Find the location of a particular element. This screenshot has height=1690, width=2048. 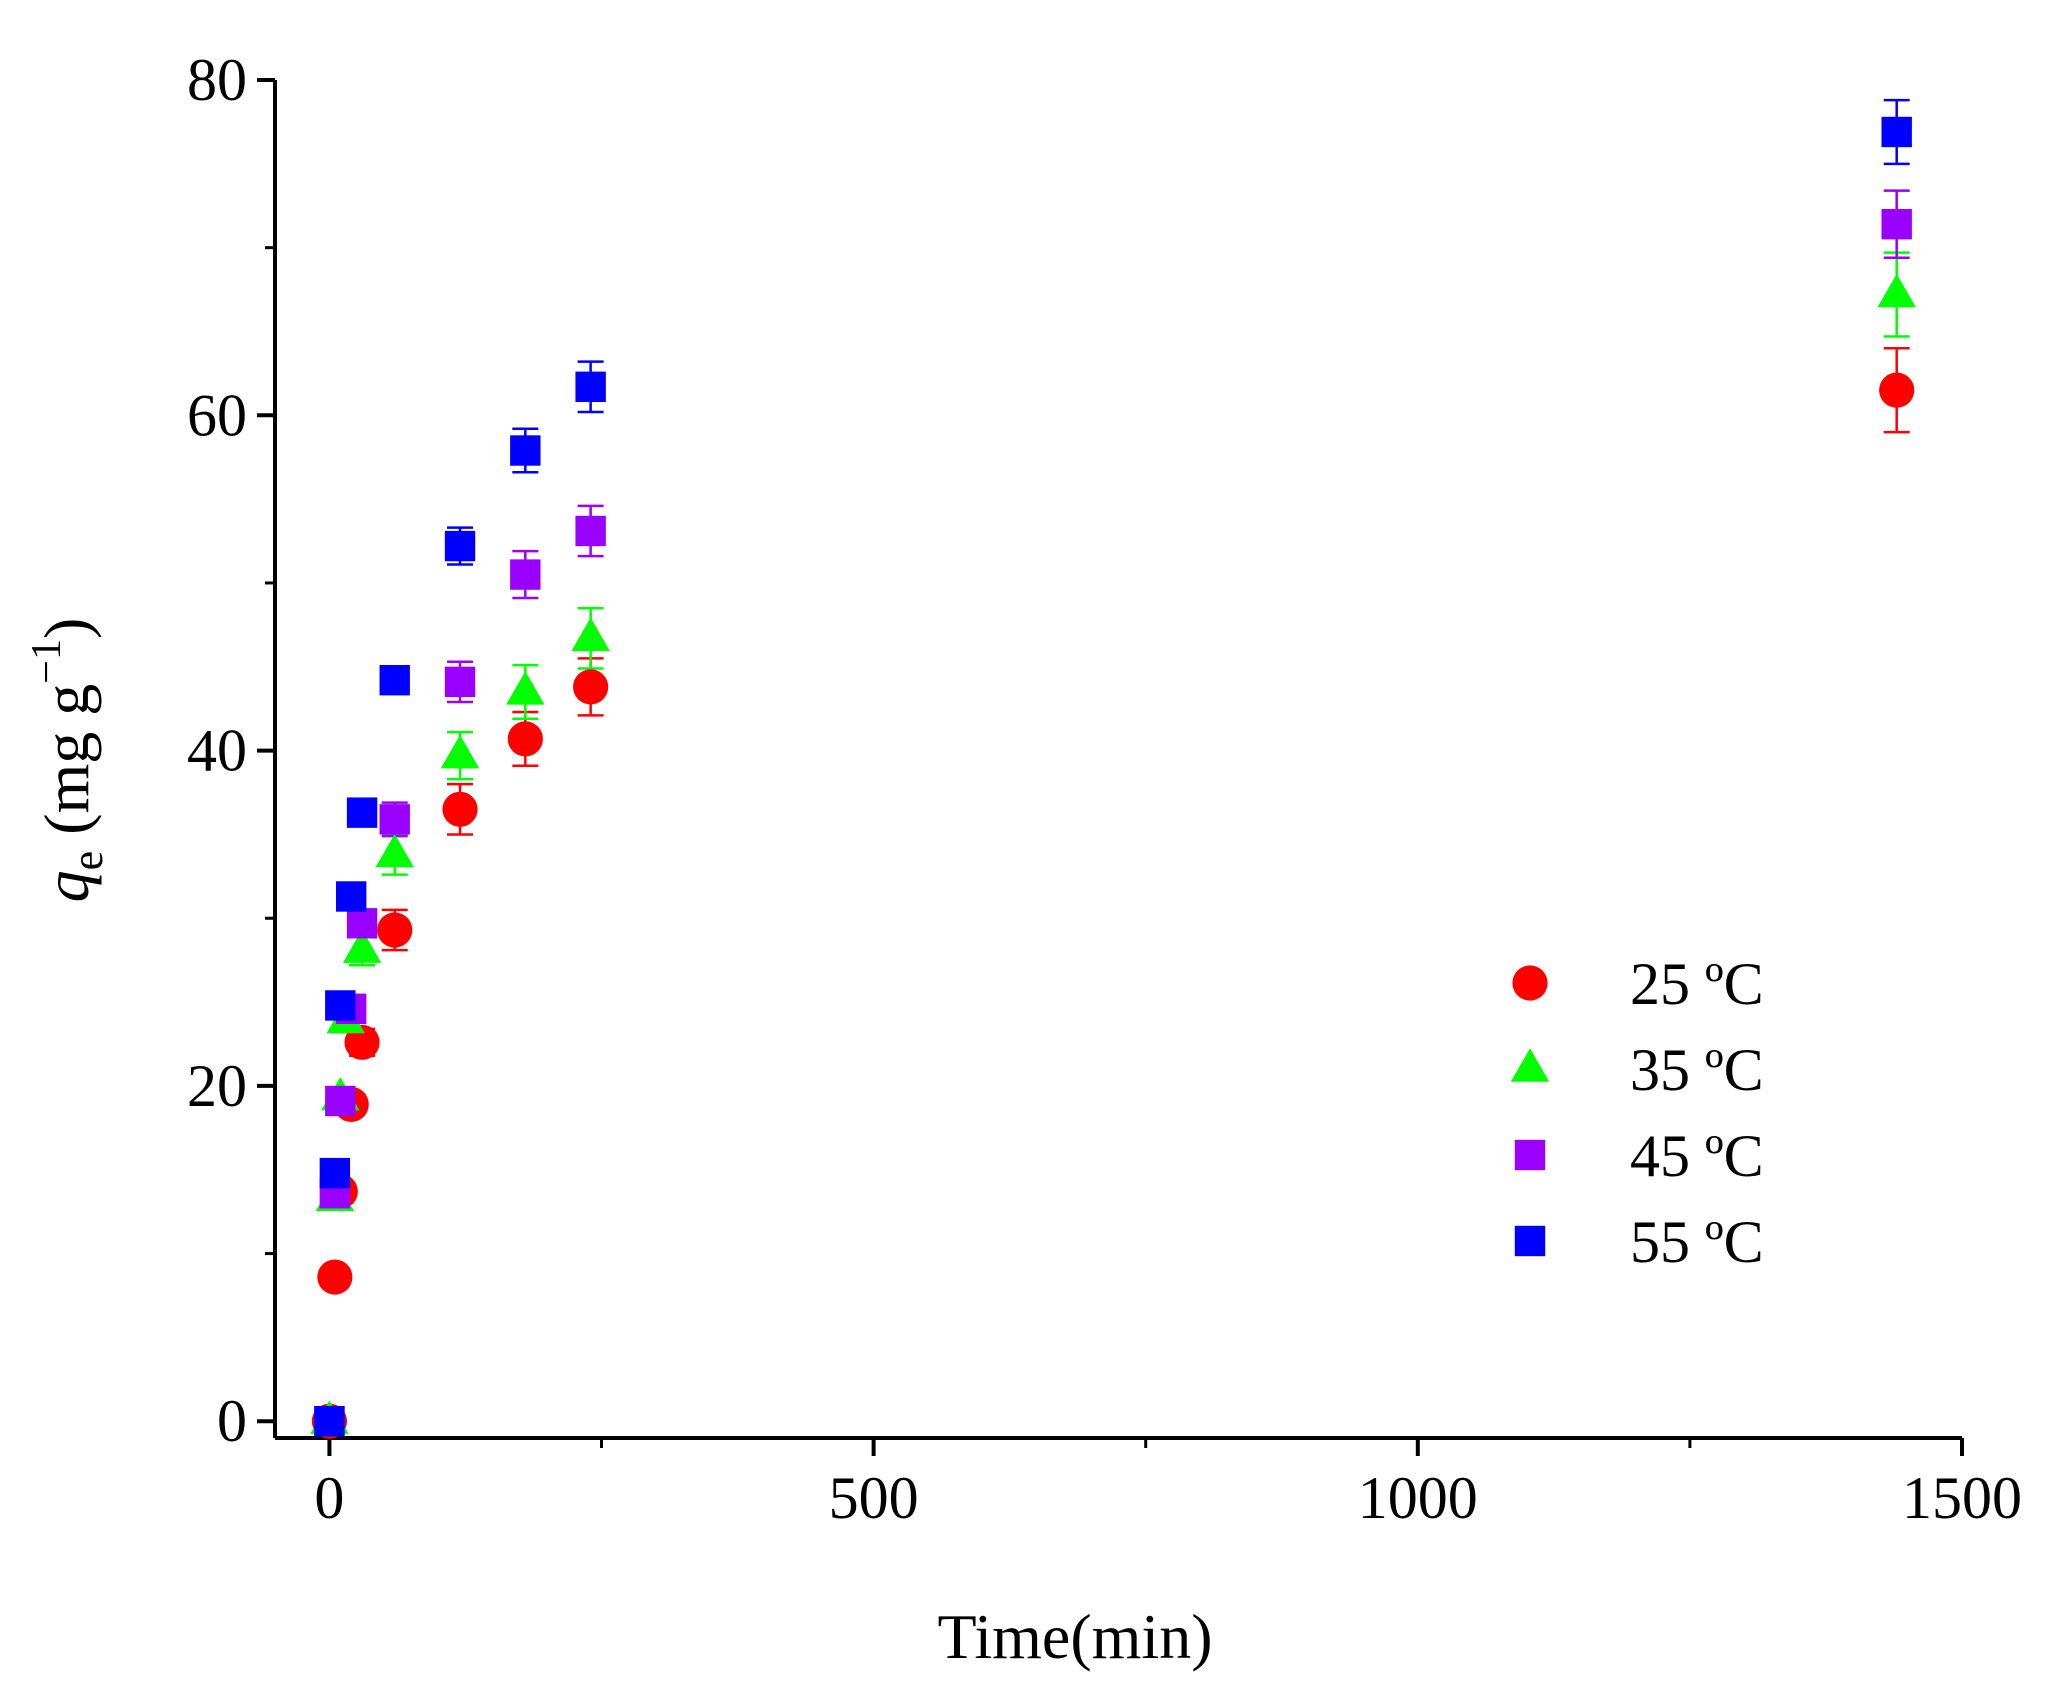

y-tick-label: 80 is located at coordinates (217, 80).